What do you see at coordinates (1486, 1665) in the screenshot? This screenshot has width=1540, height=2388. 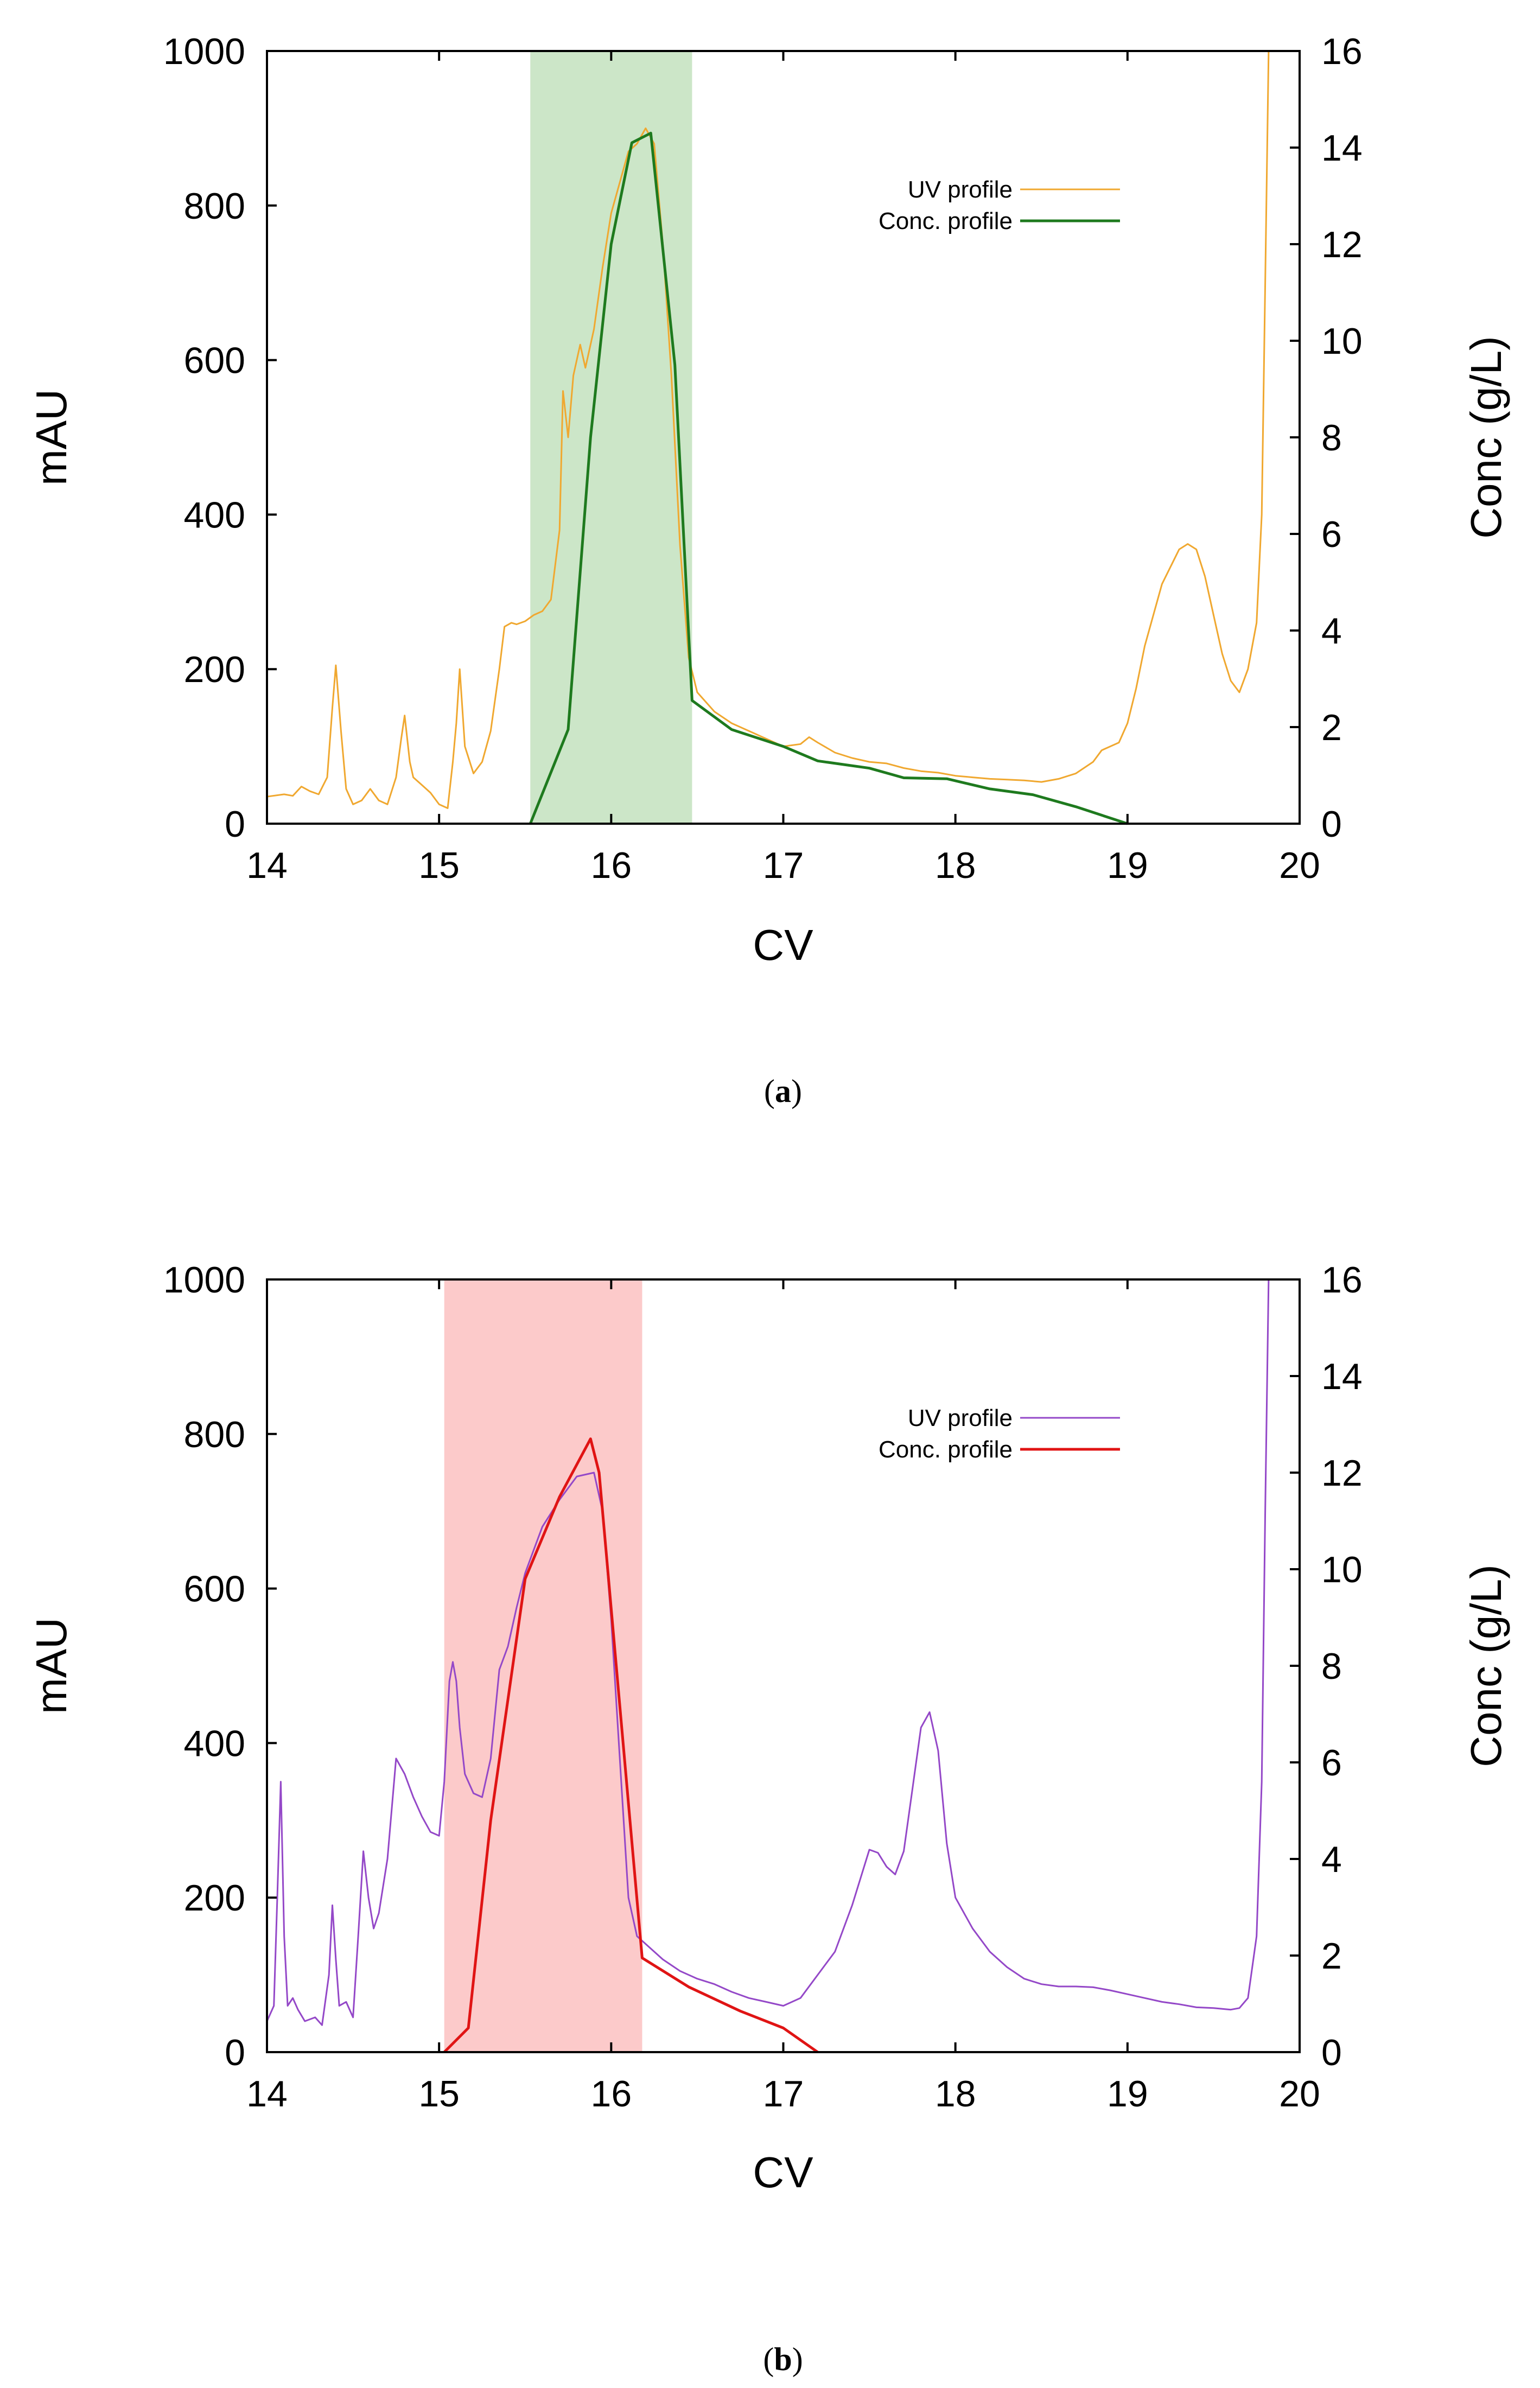 I see `y2-axis-title-b: Conc (g/L)` at bounding box center [1486, 1665].